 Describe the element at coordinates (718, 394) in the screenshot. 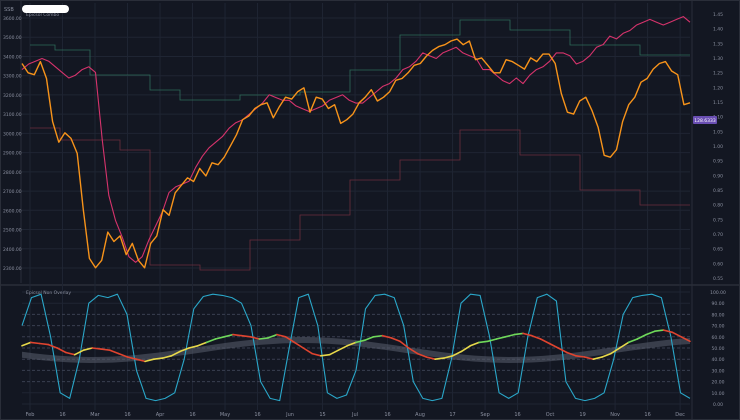

I see `lower-y-tick-label: 10.00` at that location.